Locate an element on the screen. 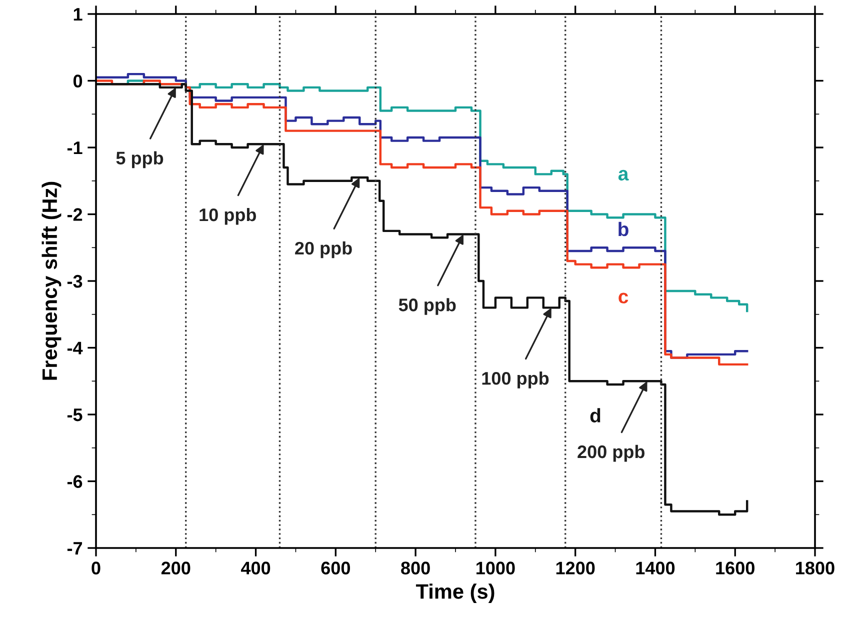 The image size is (841, 620). x-tick-label: 400 is located at coordinates (255, 568).